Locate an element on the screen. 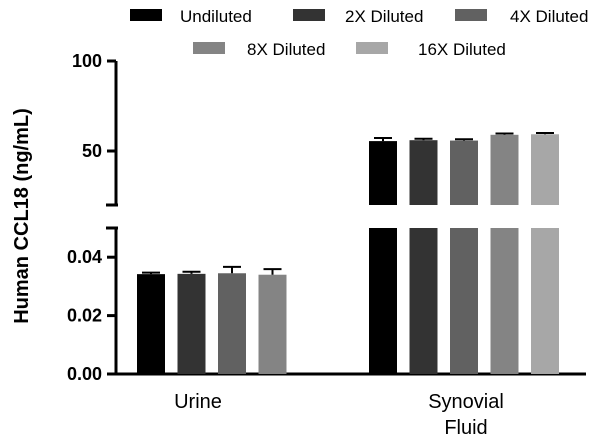 This screenshot has width=608, height=442. legend-label: 4X Diluted is located at coordinates (549, 16).